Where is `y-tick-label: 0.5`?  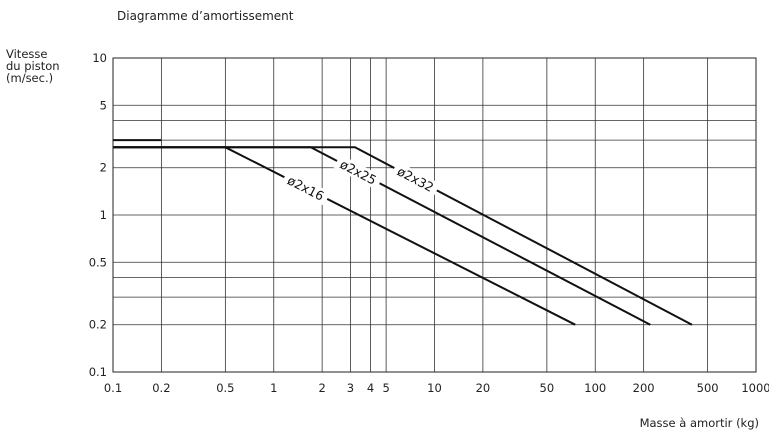 y-tick-label: 0.5 is located at coordinates (98, 262).